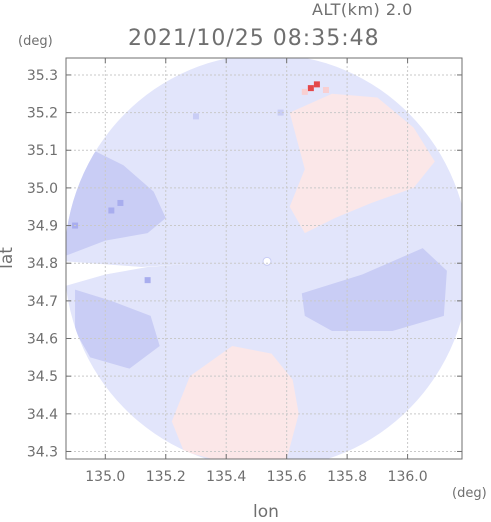  I want to click on y-tick-label: 34.9, so click(42, 227).